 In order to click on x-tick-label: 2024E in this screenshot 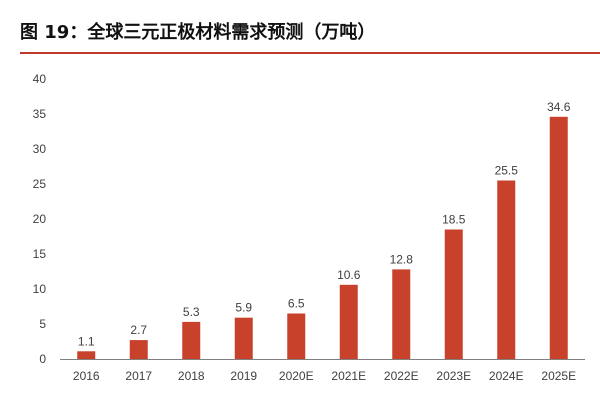, I will do `click(506, 376)`.